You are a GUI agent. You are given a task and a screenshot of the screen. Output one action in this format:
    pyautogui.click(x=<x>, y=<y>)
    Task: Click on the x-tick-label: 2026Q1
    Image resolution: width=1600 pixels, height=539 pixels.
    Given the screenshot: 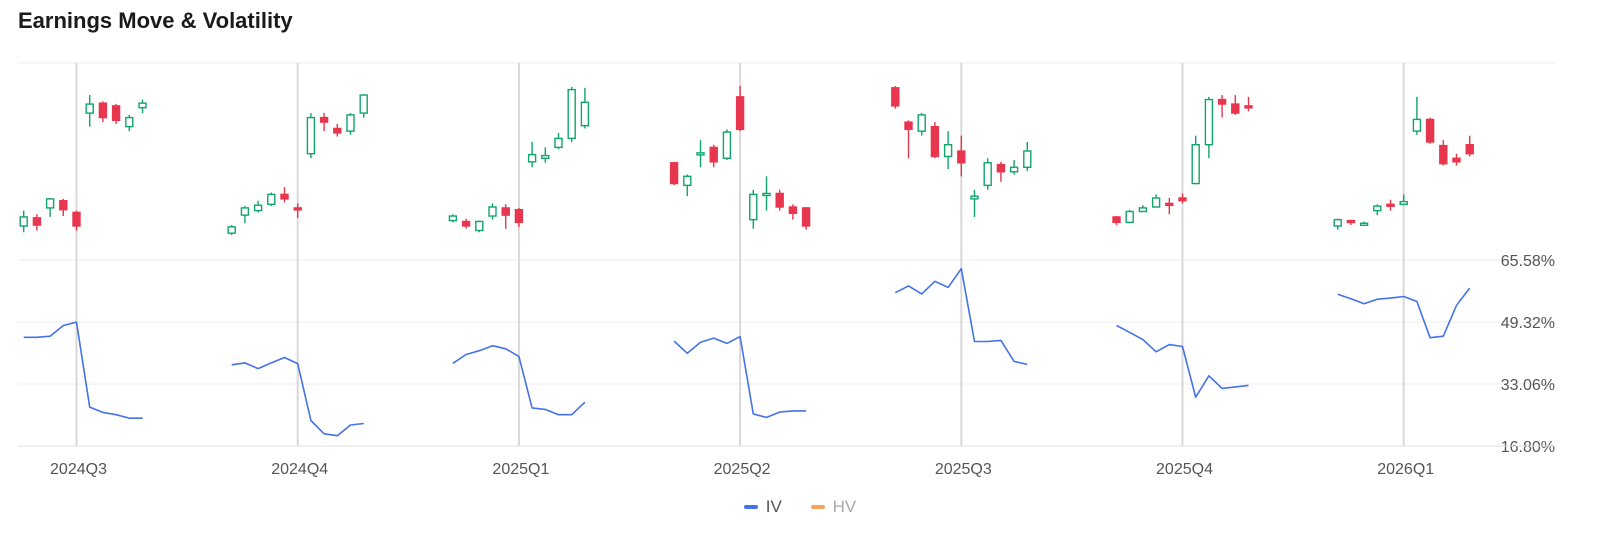 What is the action you would take?
    pyautogui.click(x=1405, y=469)
    